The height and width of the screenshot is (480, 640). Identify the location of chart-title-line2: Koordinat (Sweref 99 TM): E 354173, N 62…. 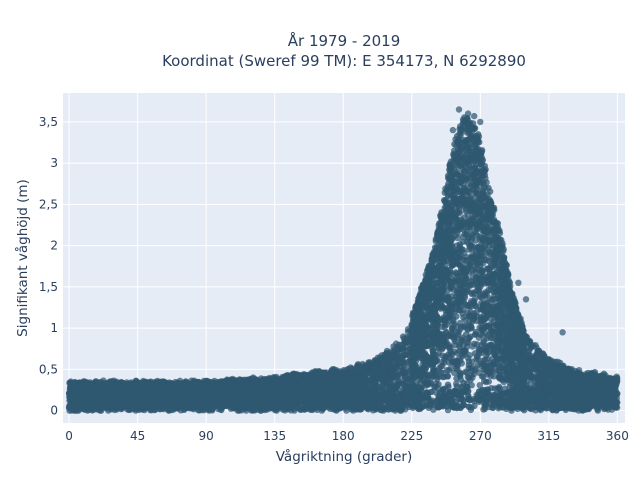
(344, 61).